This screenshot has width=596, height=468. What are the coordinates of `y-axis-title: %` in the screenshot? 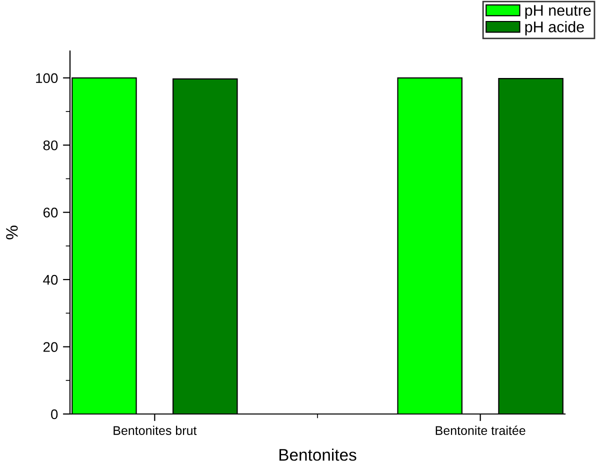 It's located at (12, 233).